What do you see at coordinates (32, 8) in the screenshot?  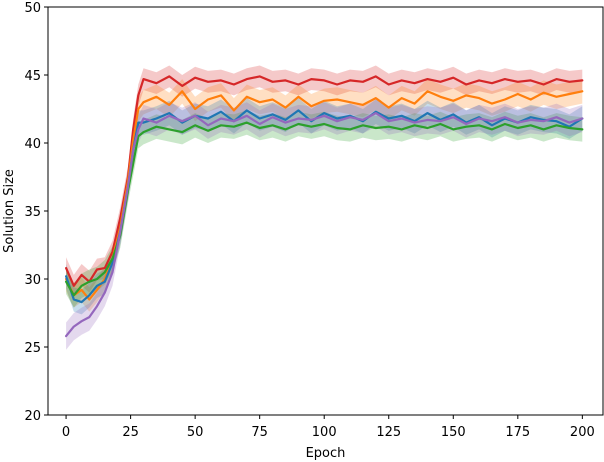 I see `y-tick-label: 50` at bounding box center [32, 8].